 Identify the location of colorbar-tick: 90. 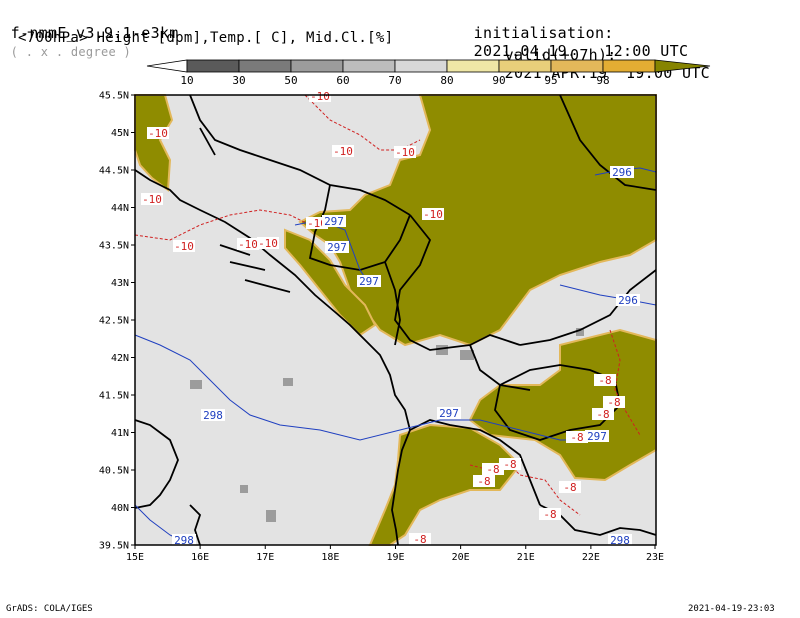
(498, 80).